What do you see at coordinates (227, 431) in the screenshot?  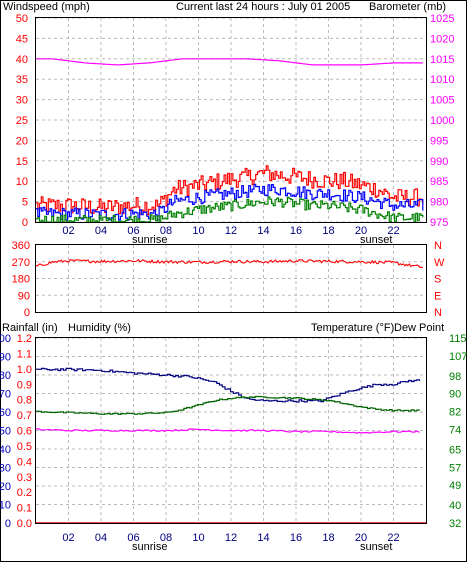 I see `series-dew-point` at bounding box center [227, 431].